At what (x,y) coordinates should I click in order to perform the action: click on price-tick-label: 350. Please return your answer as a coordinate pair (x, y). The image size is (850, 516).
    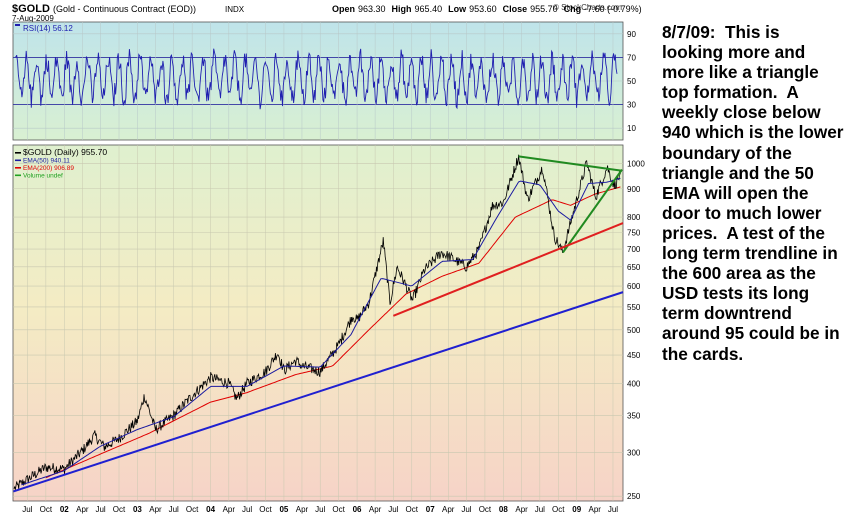
    Looking at the image, I should click on (634, 415).